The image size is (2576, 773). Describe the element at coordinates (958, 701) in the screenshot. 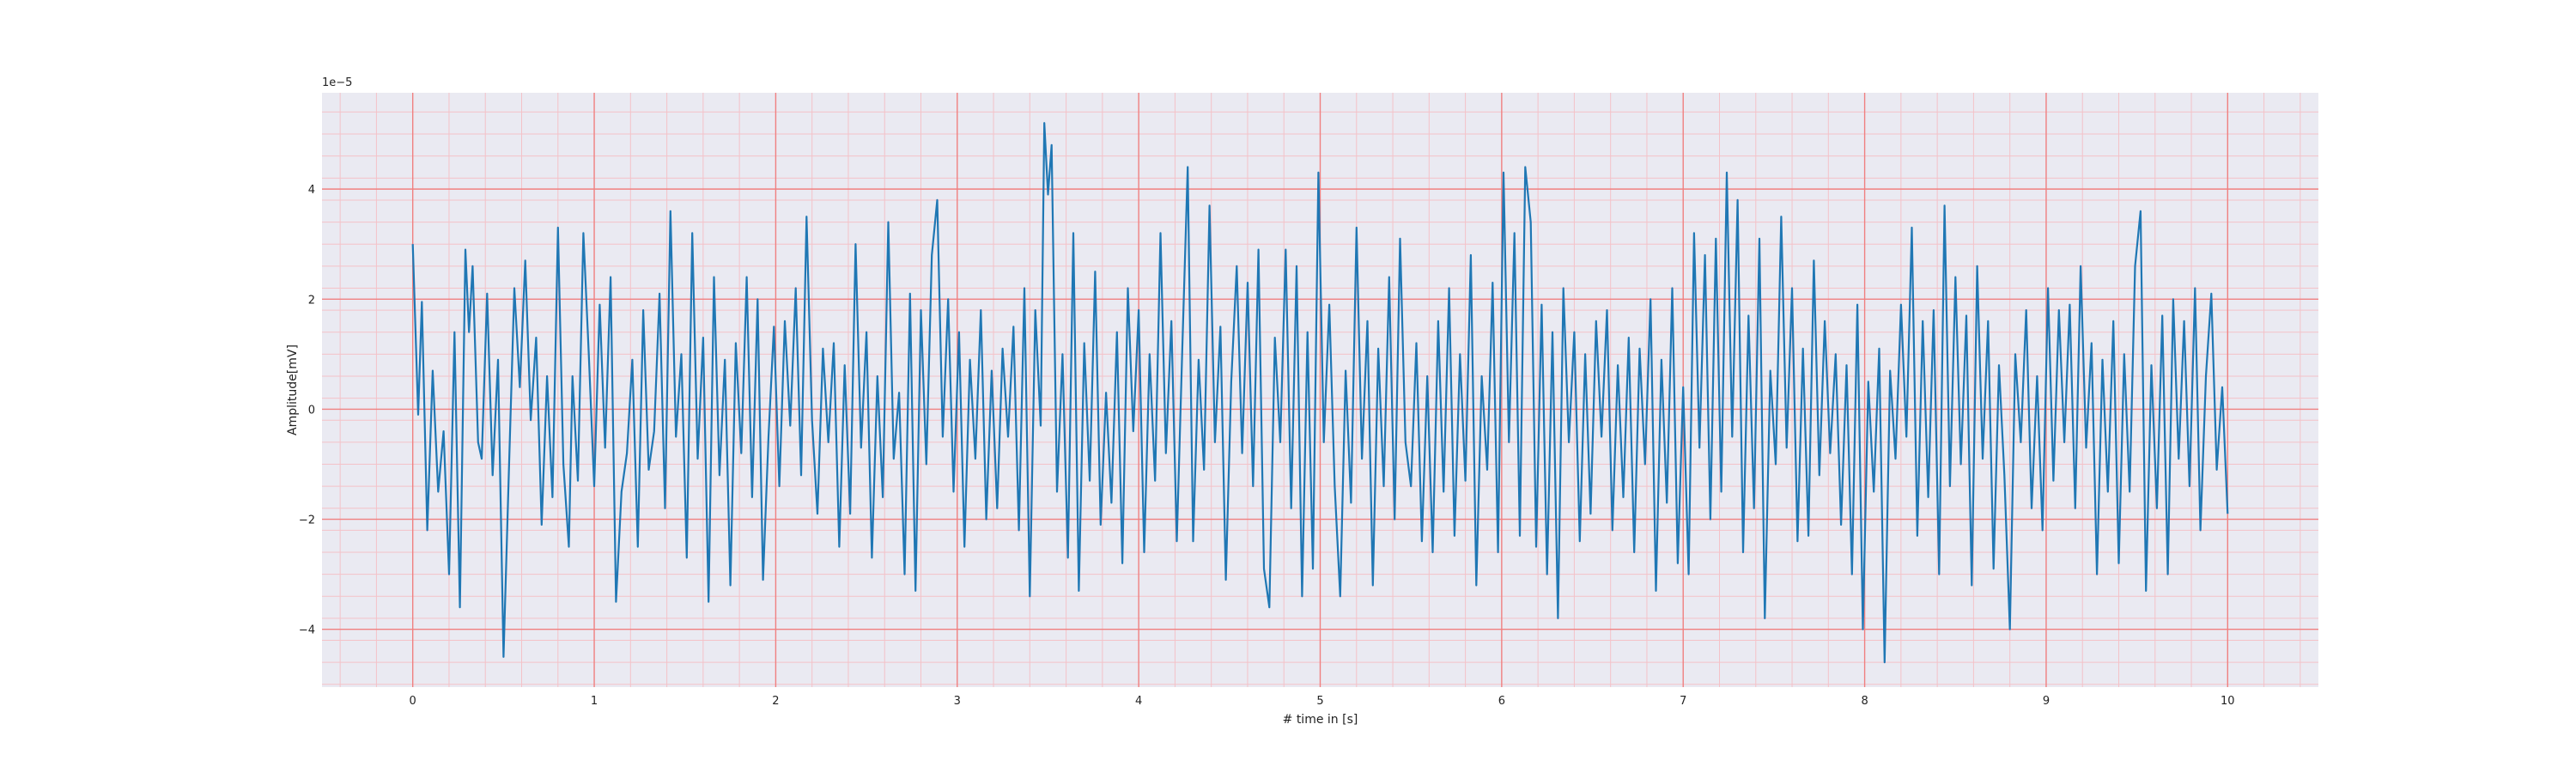

I see `x-tick-label: 3` at that location.